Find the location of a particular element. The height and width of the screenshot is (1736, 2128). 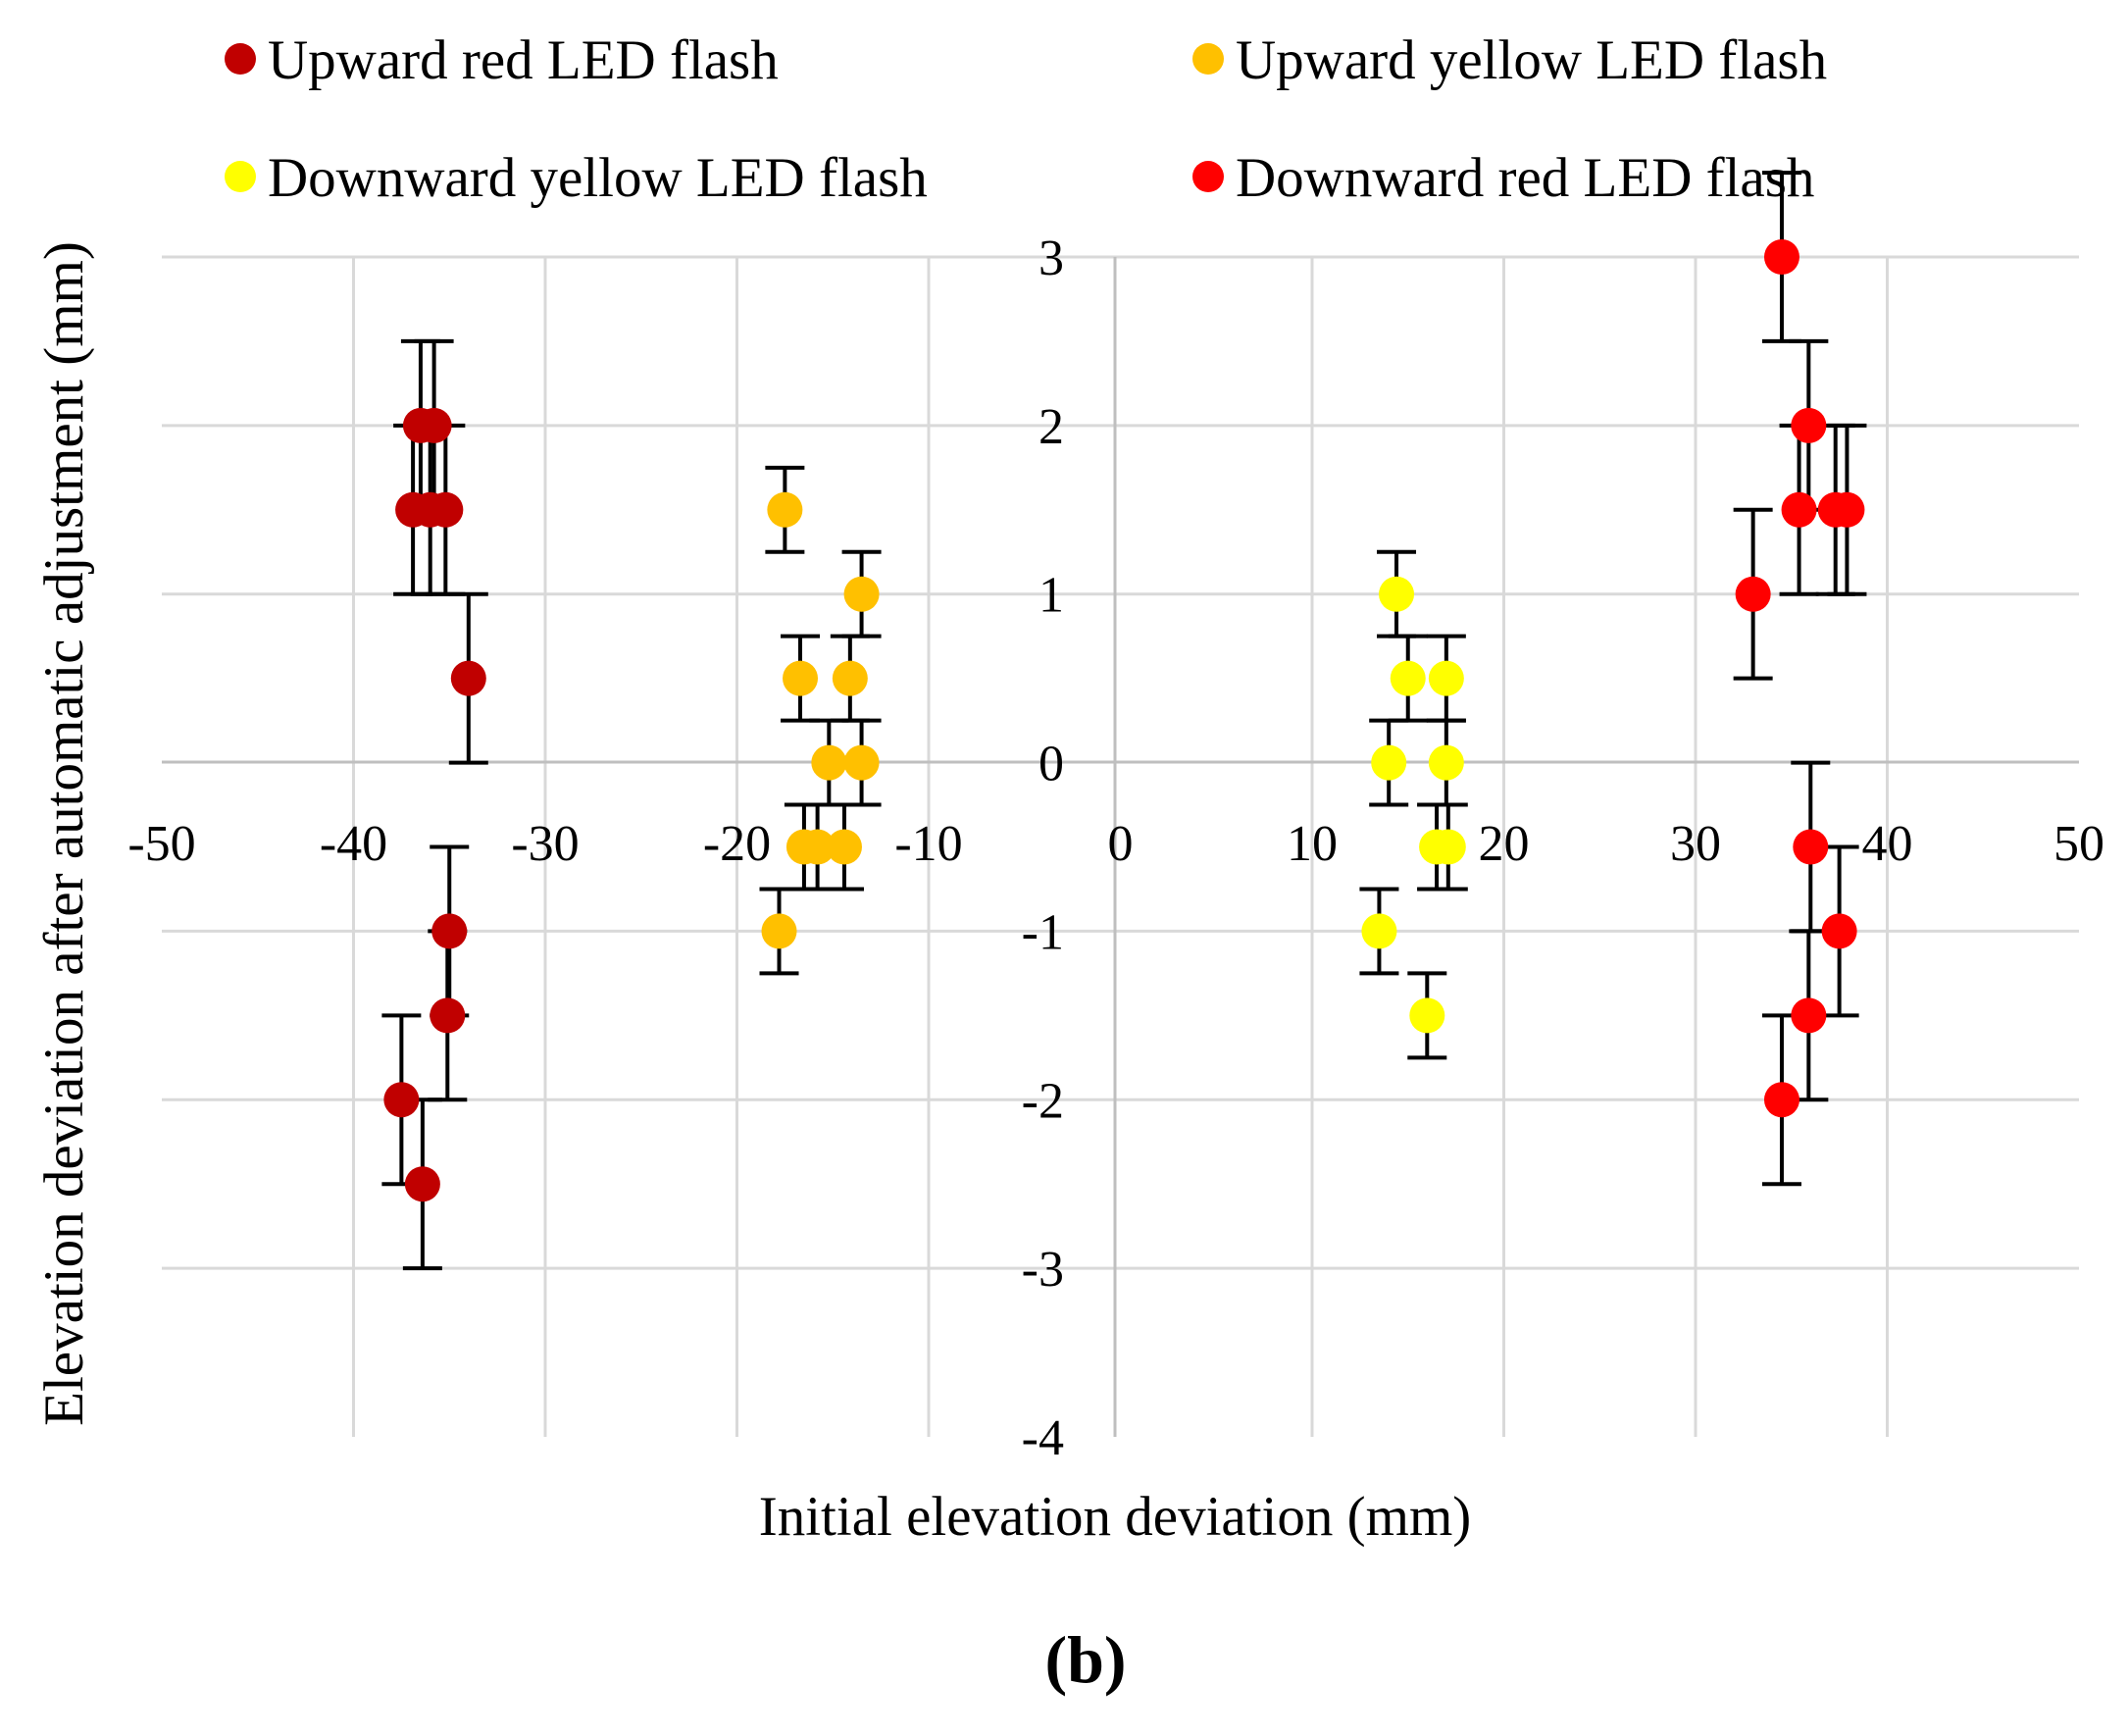

legend-item: Upward red LED flash is located at coordinates (502, 60).